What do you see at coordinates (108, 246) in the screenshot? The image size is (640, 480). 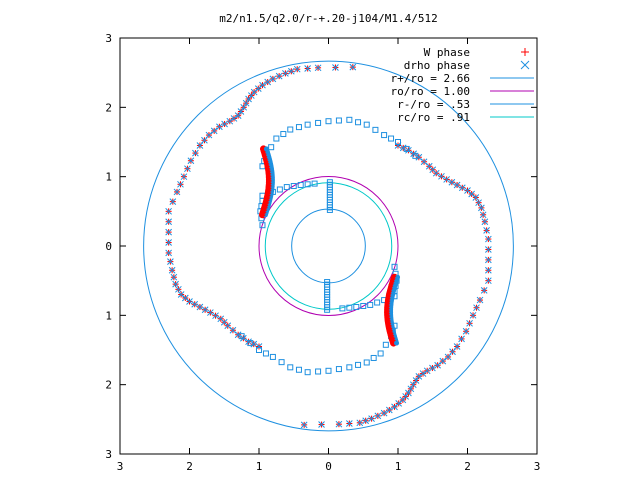 I see `y-tick-label: 0` at bounding box center [108, 246].